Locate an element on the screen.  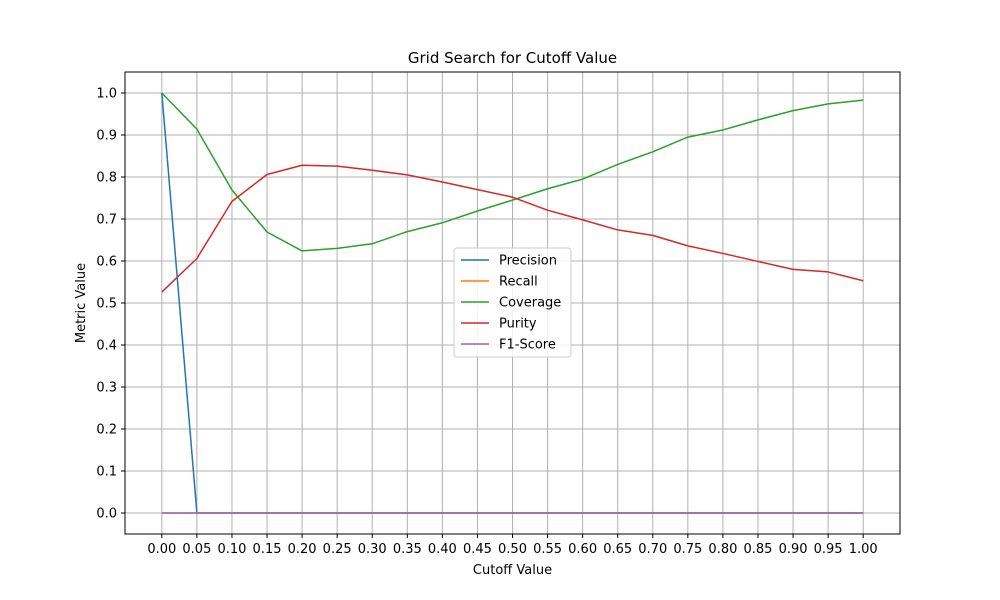
x-tick-label: 0.45 is located at coordinates (477, 549).